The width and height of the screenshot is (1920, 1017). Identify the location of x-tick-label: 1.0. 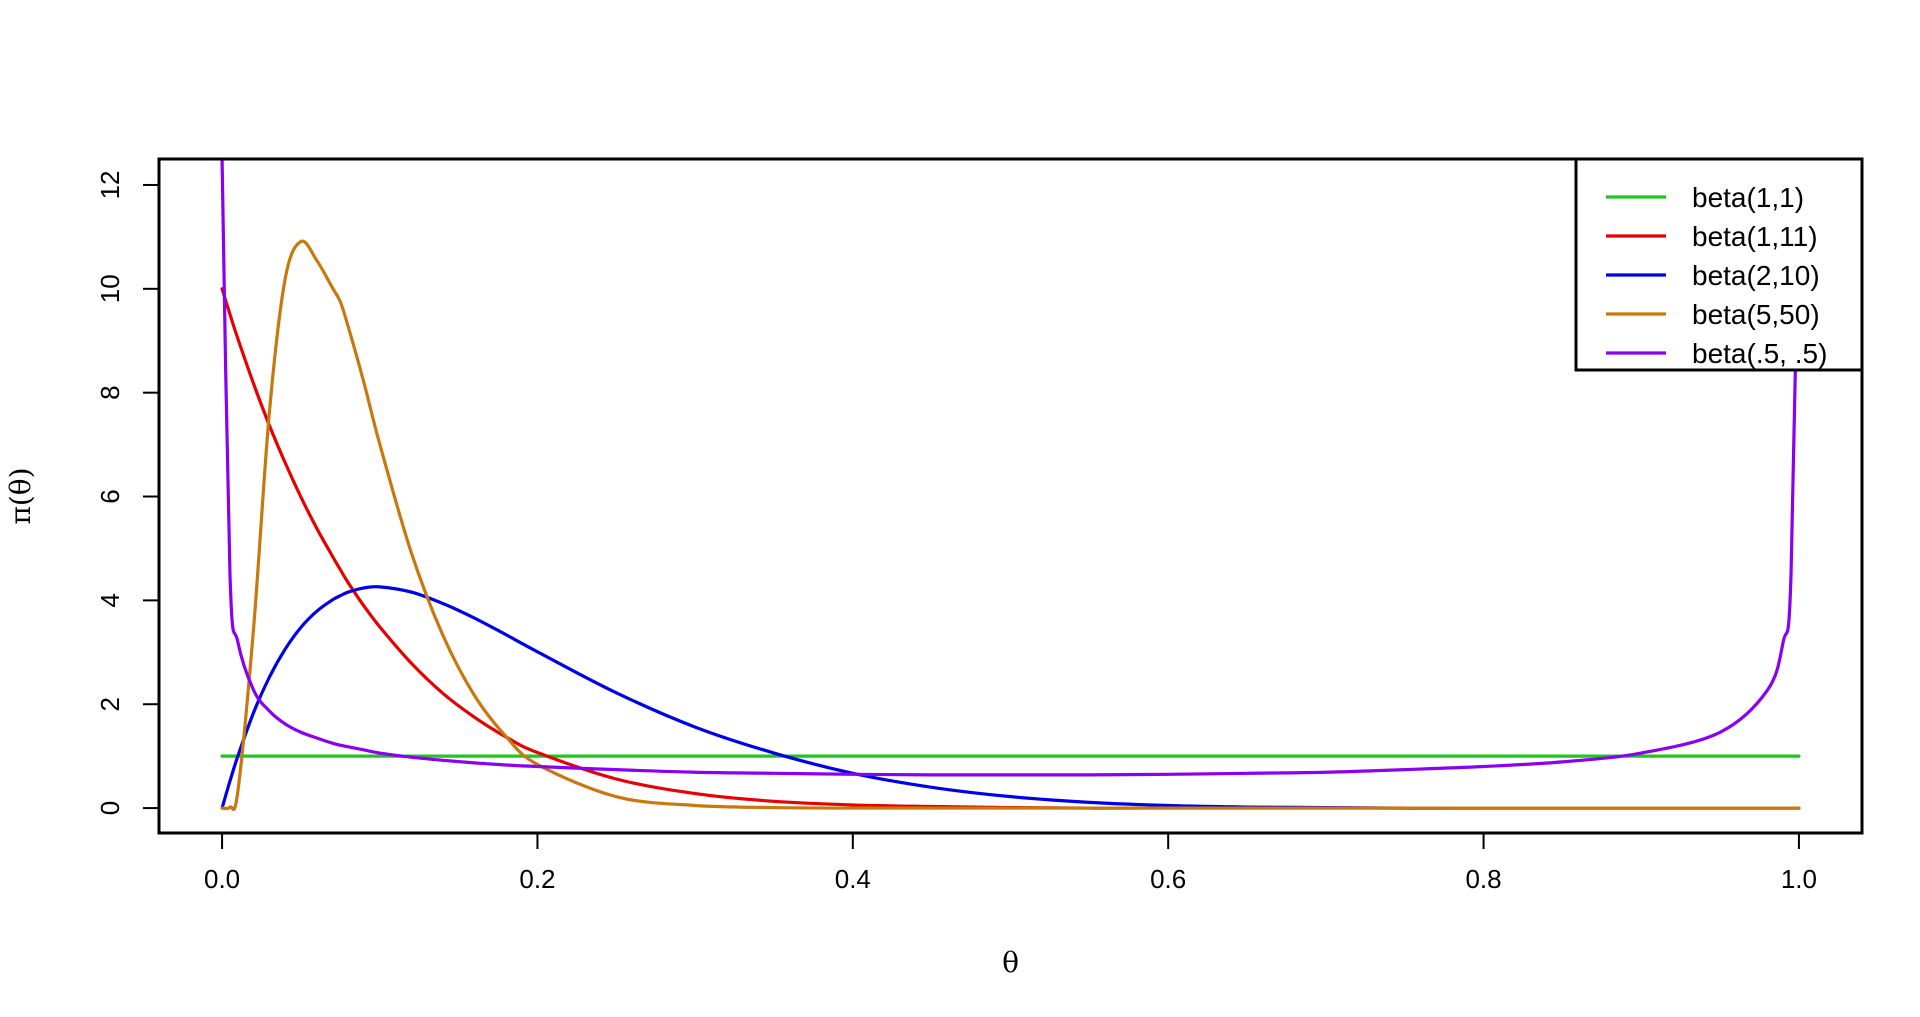
(1799, 879).